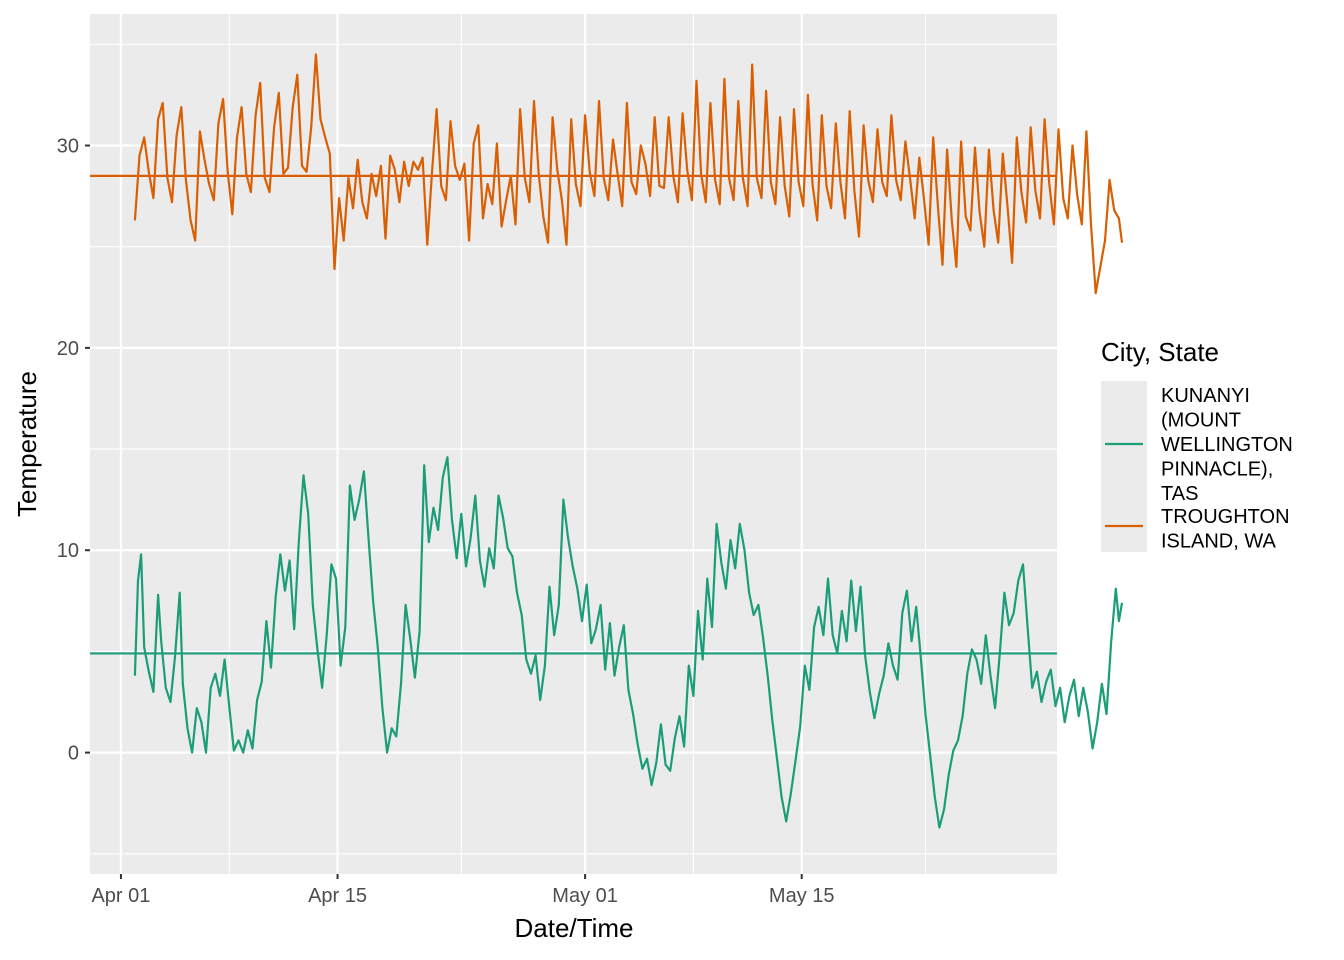  Describe the element at coordinates (463, 890) in the screenshot. I see `x-axis: Apr 01 Apr 15 May 01 May 15` at that location.